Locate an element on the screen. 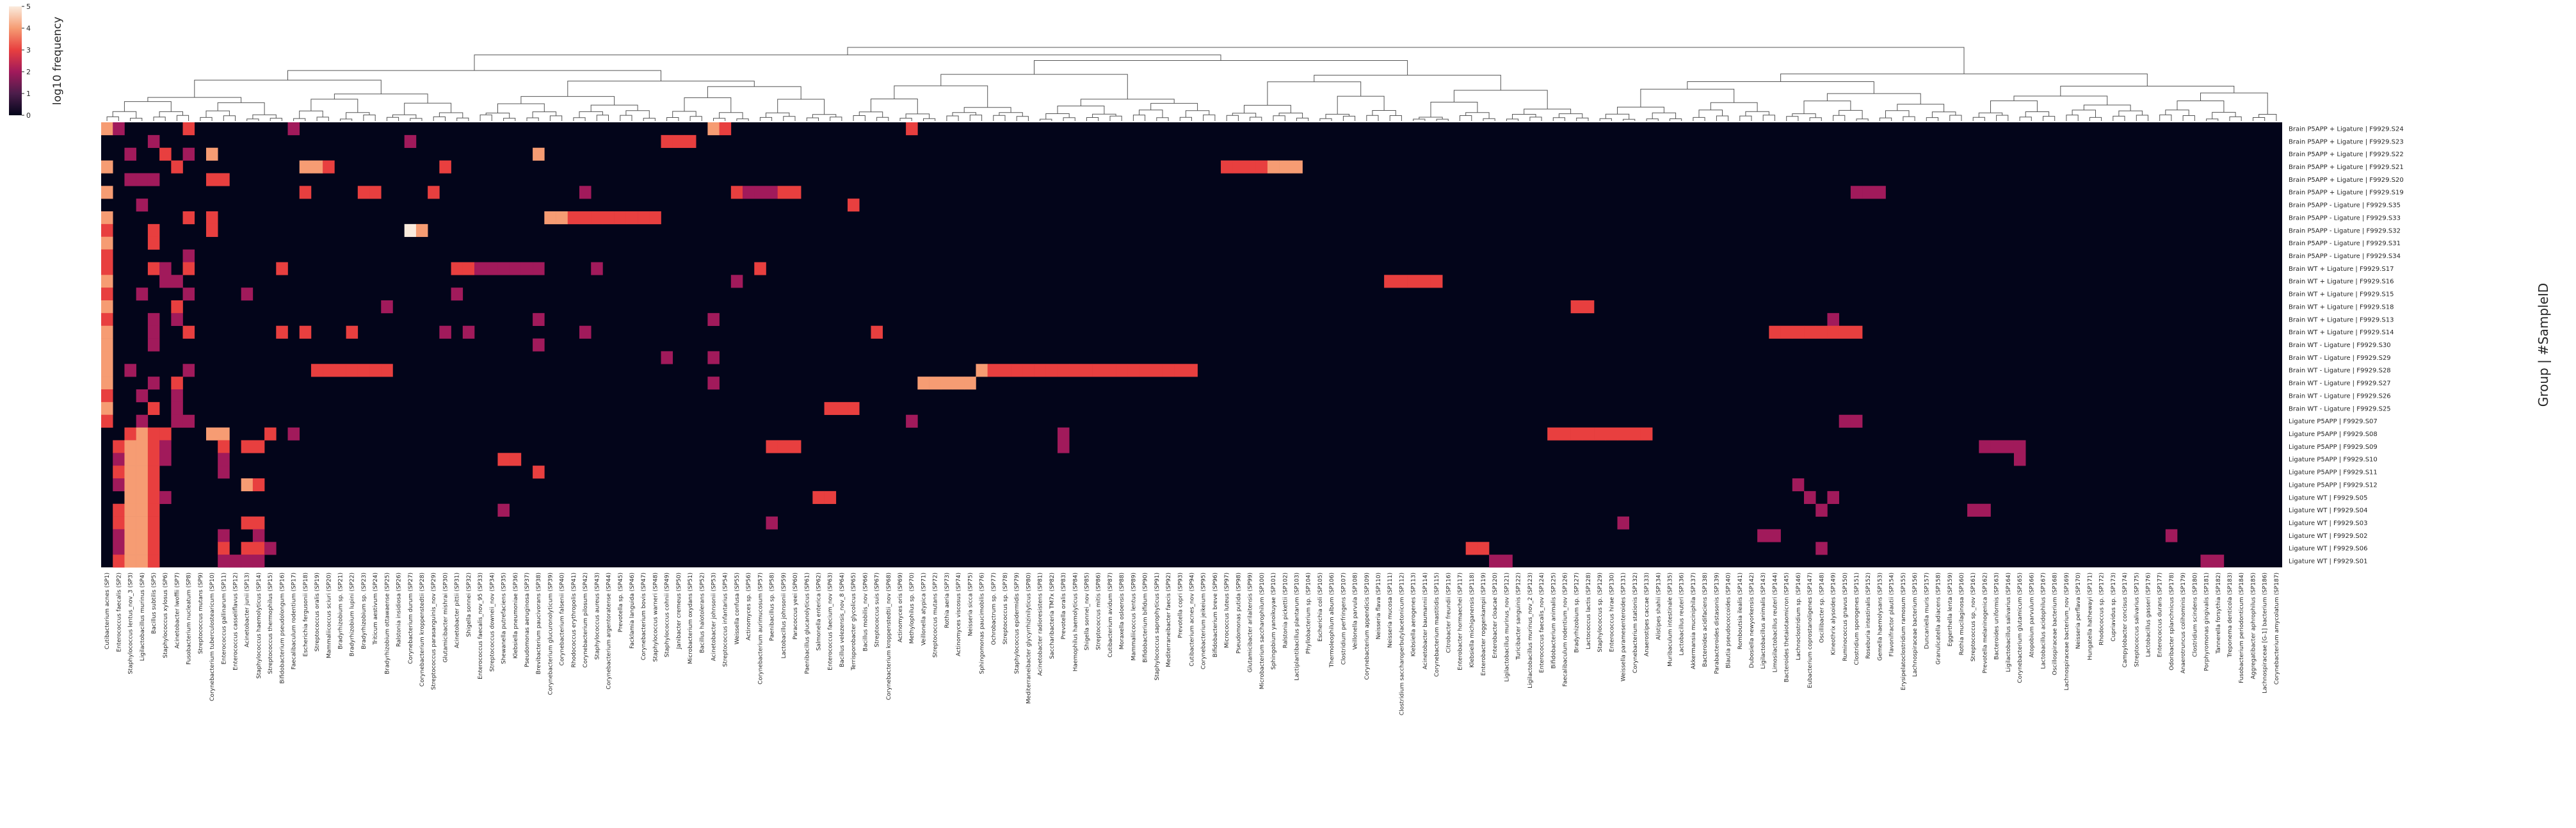 This screenshot has width=2576, height=828. column-label: Escherichia coli (SP105) is located at coordinates (1320, 607).